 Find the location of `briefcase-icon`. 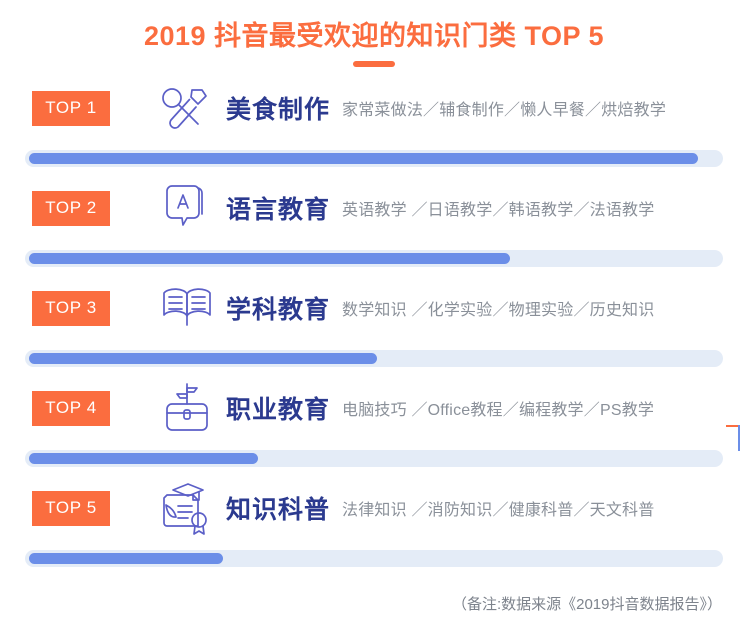

briefcase-icon is located at coordinates (187, 408).